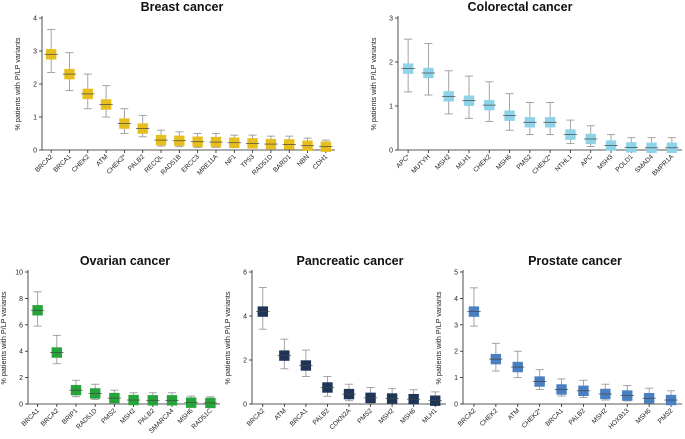  What do you see at coordinates (564, 163) in the screenshot?
I see `x-tick-label-nthl1: NTHL1` at bounding box center [564, 163].